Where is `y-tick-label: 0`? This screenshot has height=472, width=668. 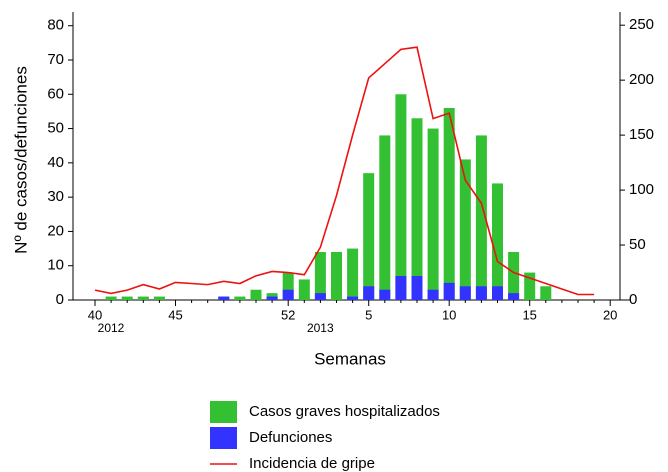
y-tick-label: 0 is located at coordinates (60, 299).